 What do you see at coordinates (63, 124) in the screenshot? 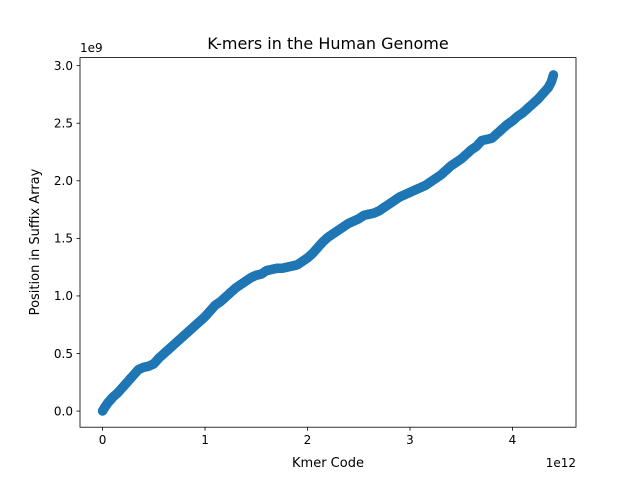
I see `y-tick-label: 2.5` at bounding box center [63, 124].